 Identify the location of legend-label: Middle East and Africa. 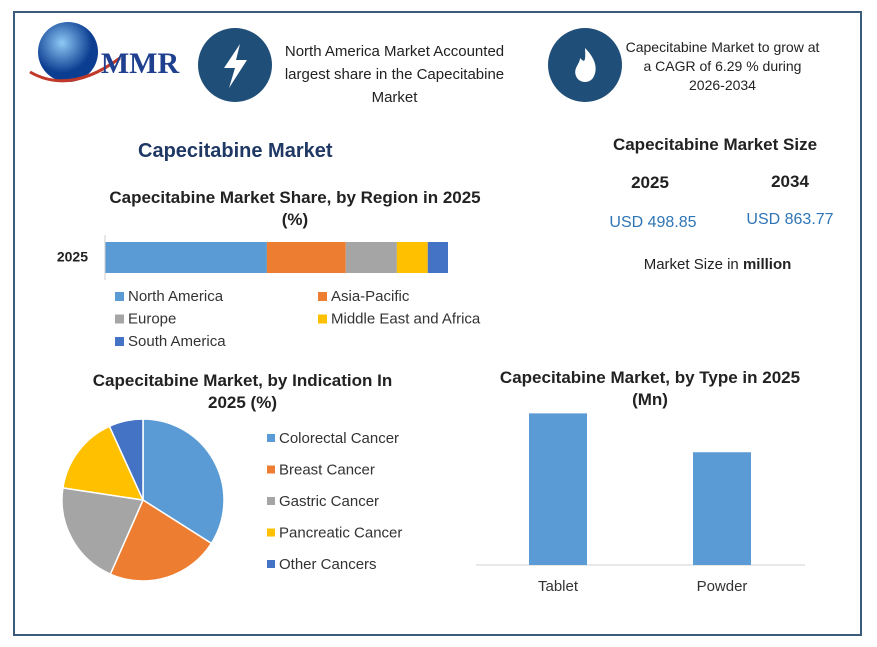
(406, 318).